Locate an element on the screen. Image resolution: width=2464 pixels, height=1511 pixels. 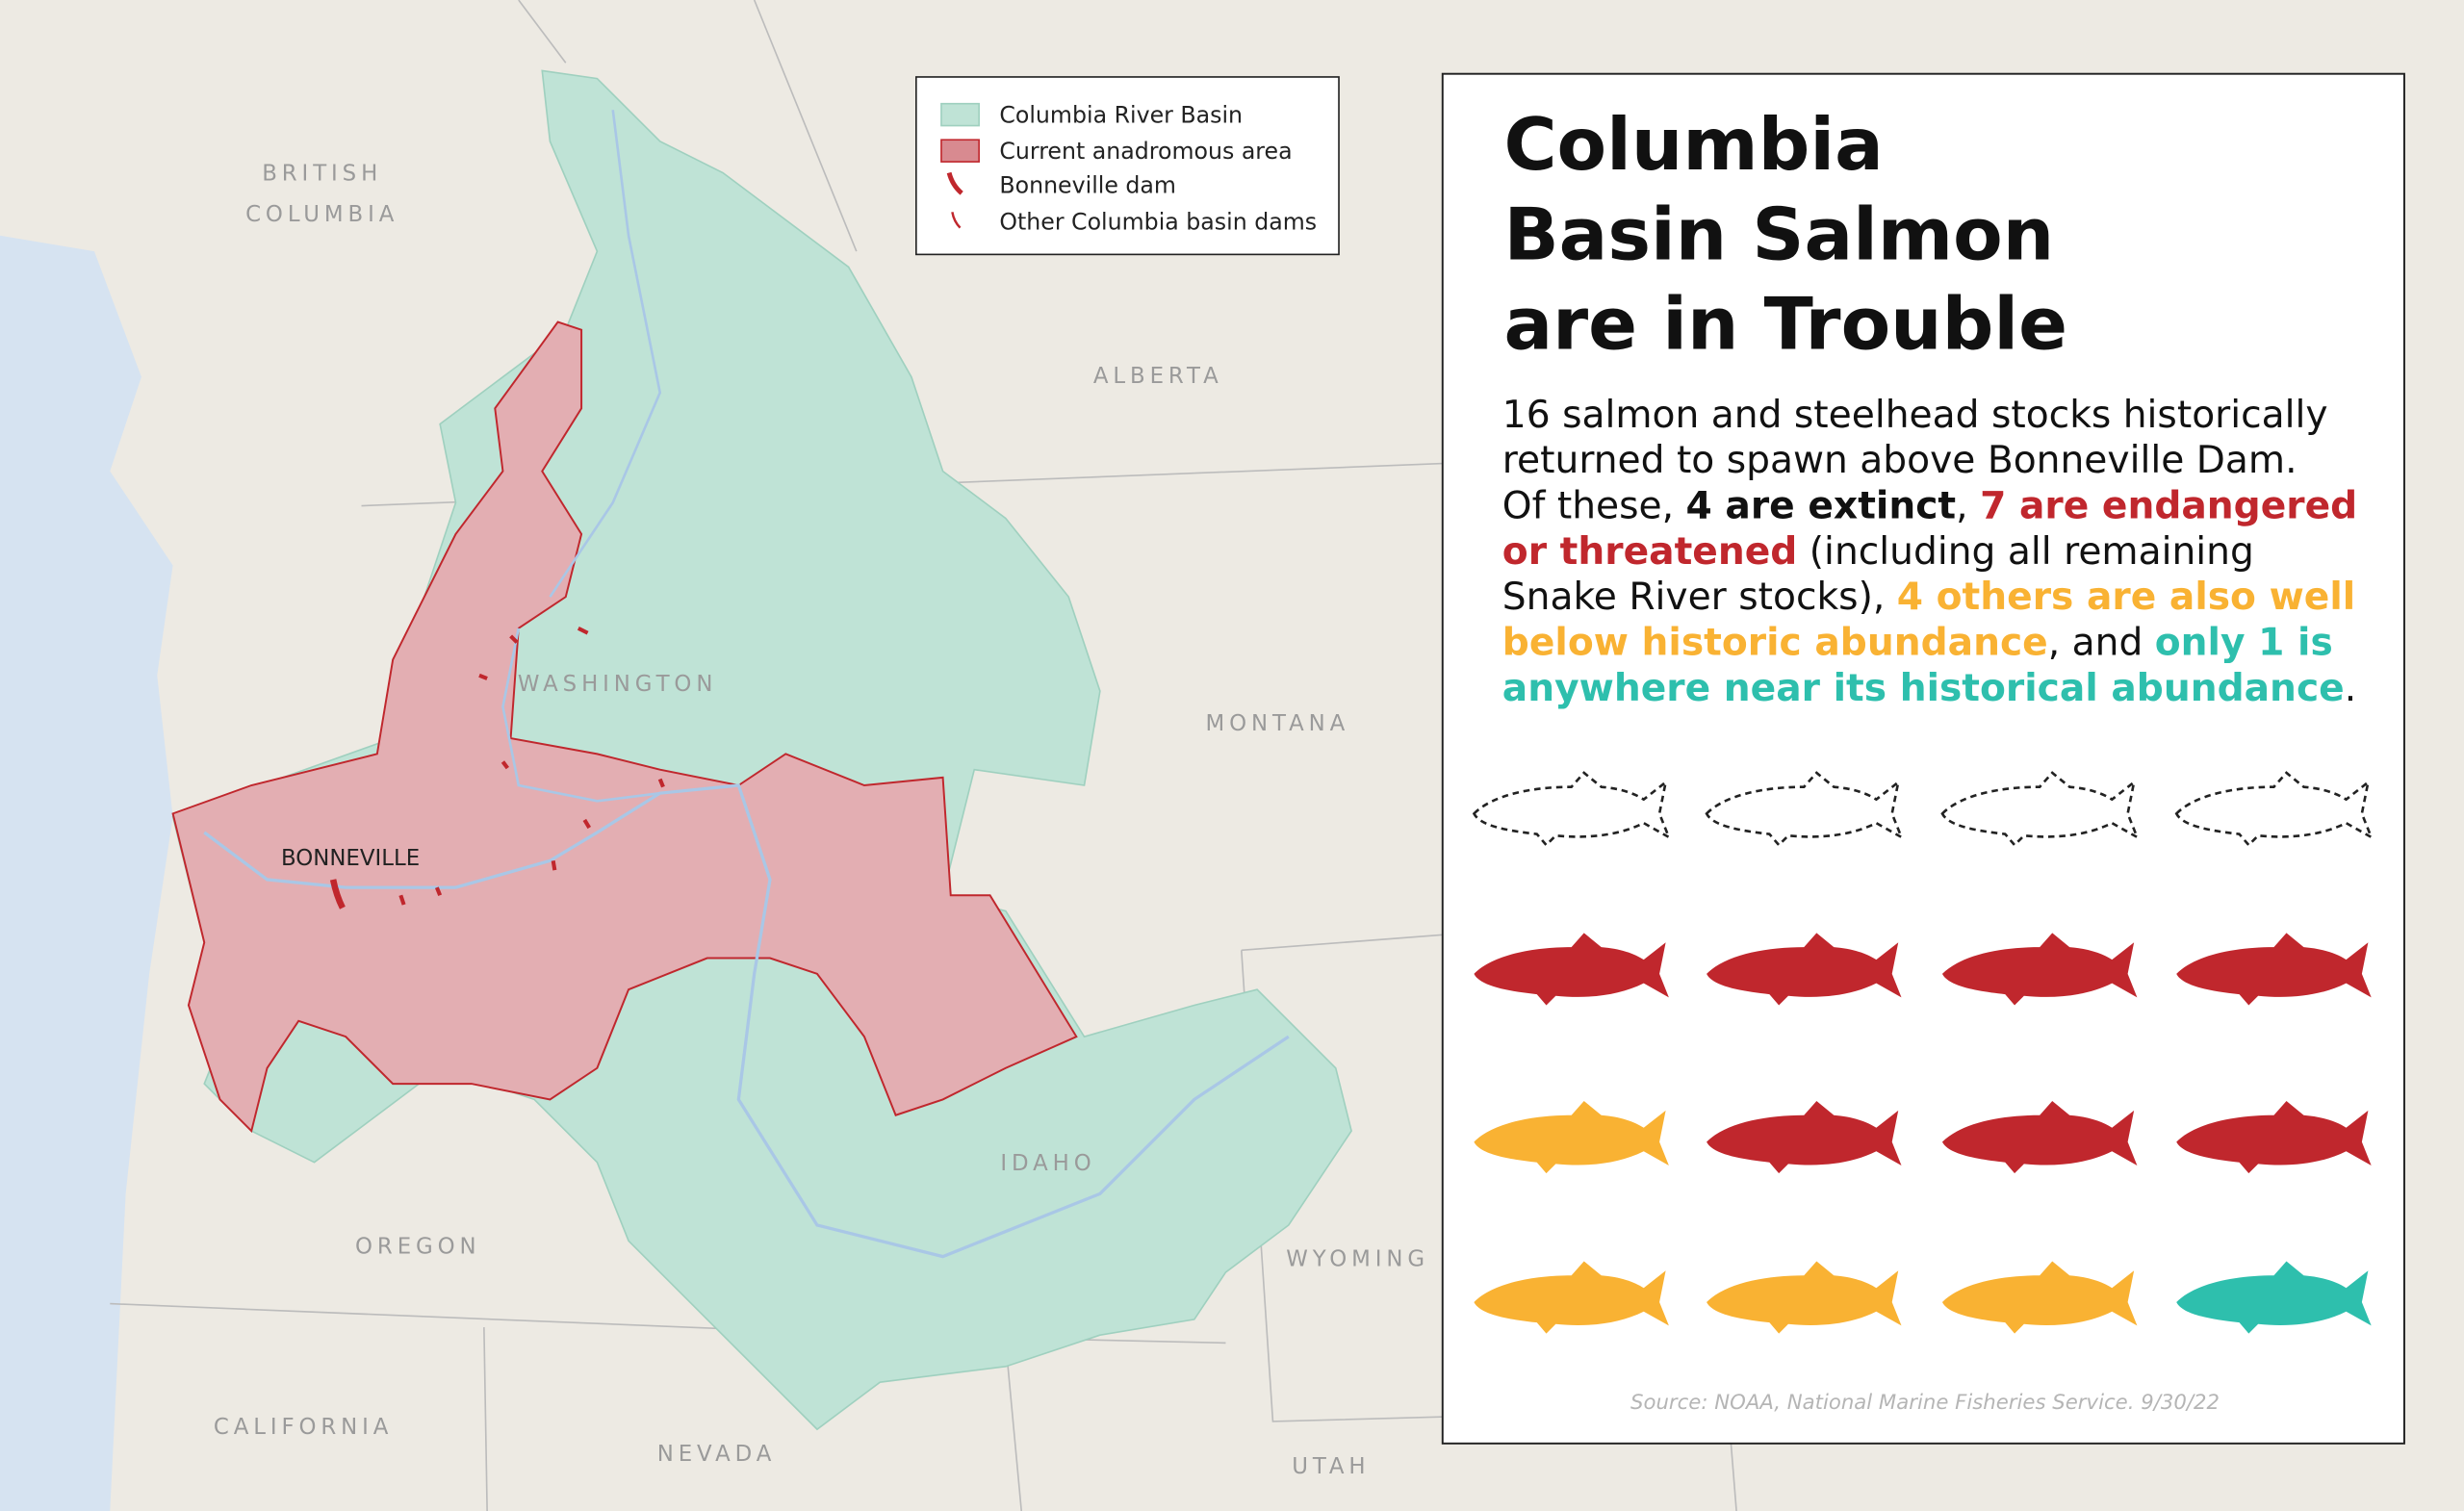
place-label: BRITISH is located at coordinates (322, 174).